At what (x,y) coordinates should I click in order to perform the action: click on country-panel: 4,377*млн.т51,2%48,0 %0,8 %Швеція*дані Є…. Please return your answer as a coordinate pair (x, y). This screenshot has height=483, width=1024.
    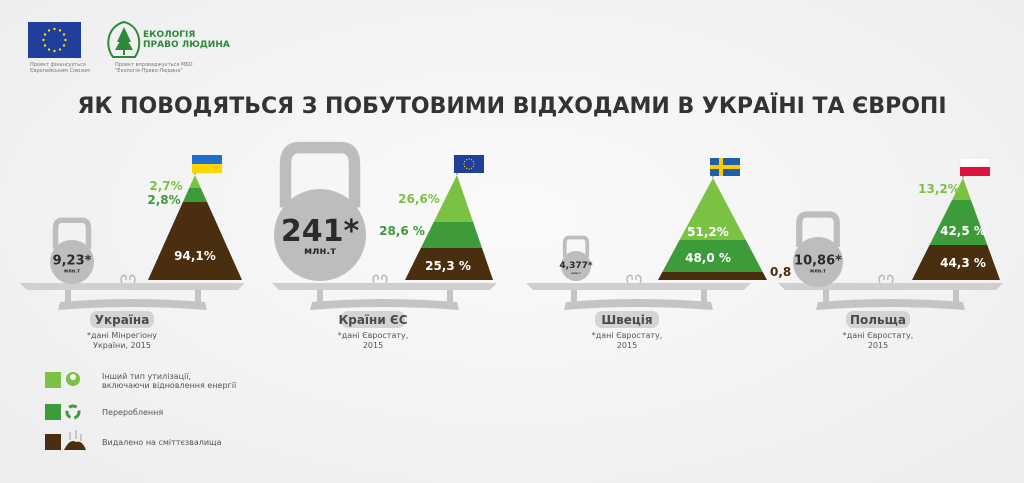
    Looking at the image, I should click on (666, 254).